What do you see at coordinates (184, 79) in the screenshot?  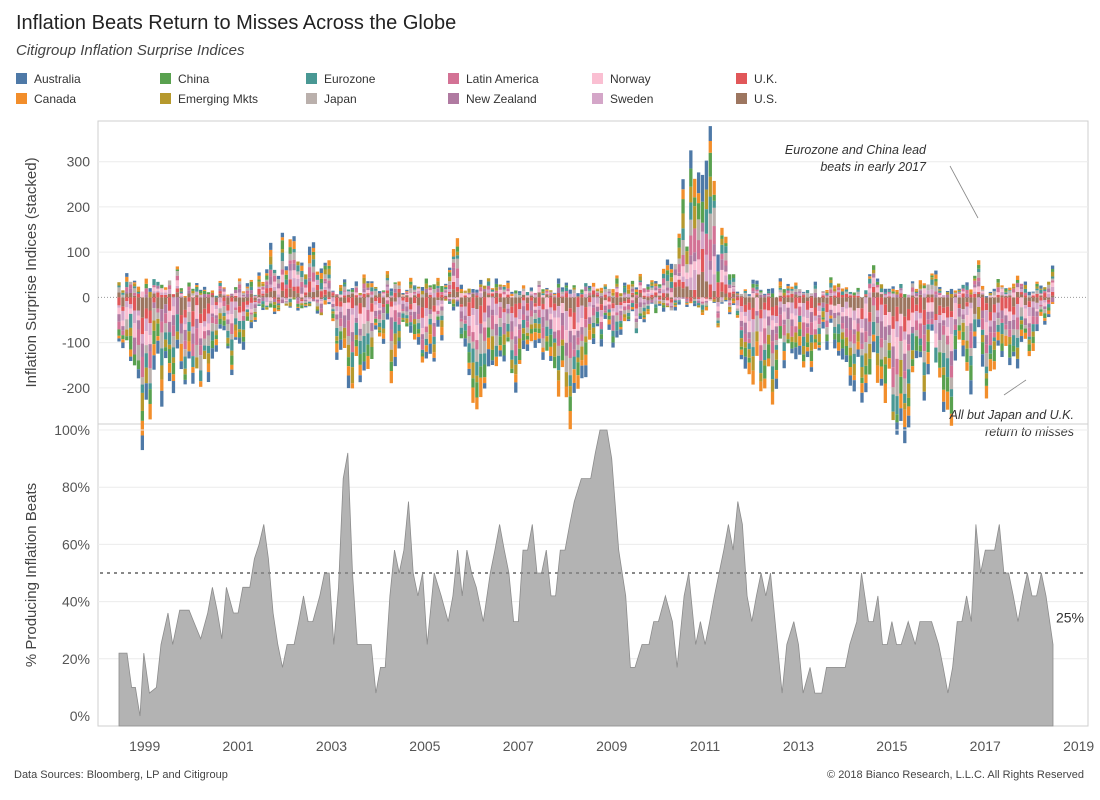 I see `legend-item-china: China` at bounding box center [184, 79].